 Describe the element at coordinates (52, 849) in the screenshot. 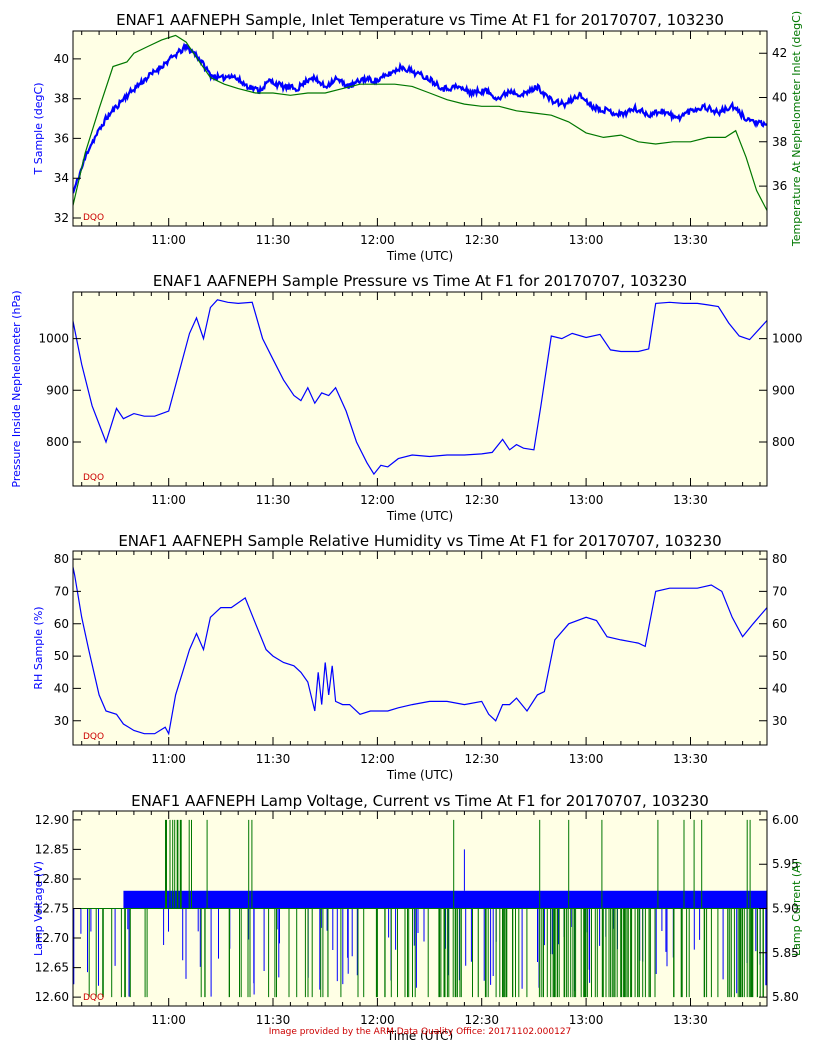

I see `y-tick-label: 12.85` at that location.